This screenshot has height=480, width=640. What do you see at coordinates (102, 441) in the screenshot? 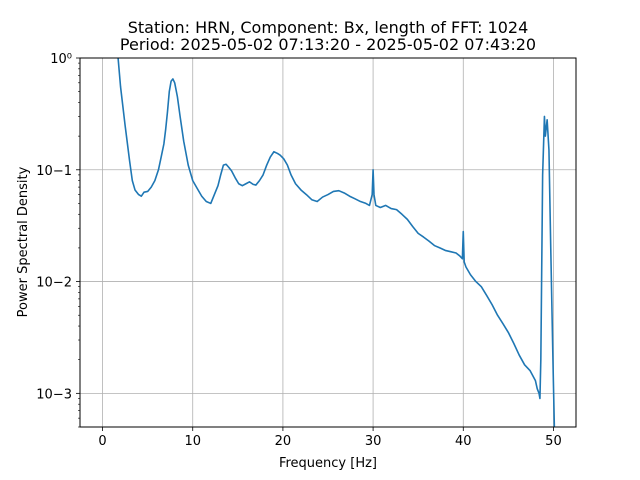
I see `x-tick-label: 0` at bounding box center [102, 441].